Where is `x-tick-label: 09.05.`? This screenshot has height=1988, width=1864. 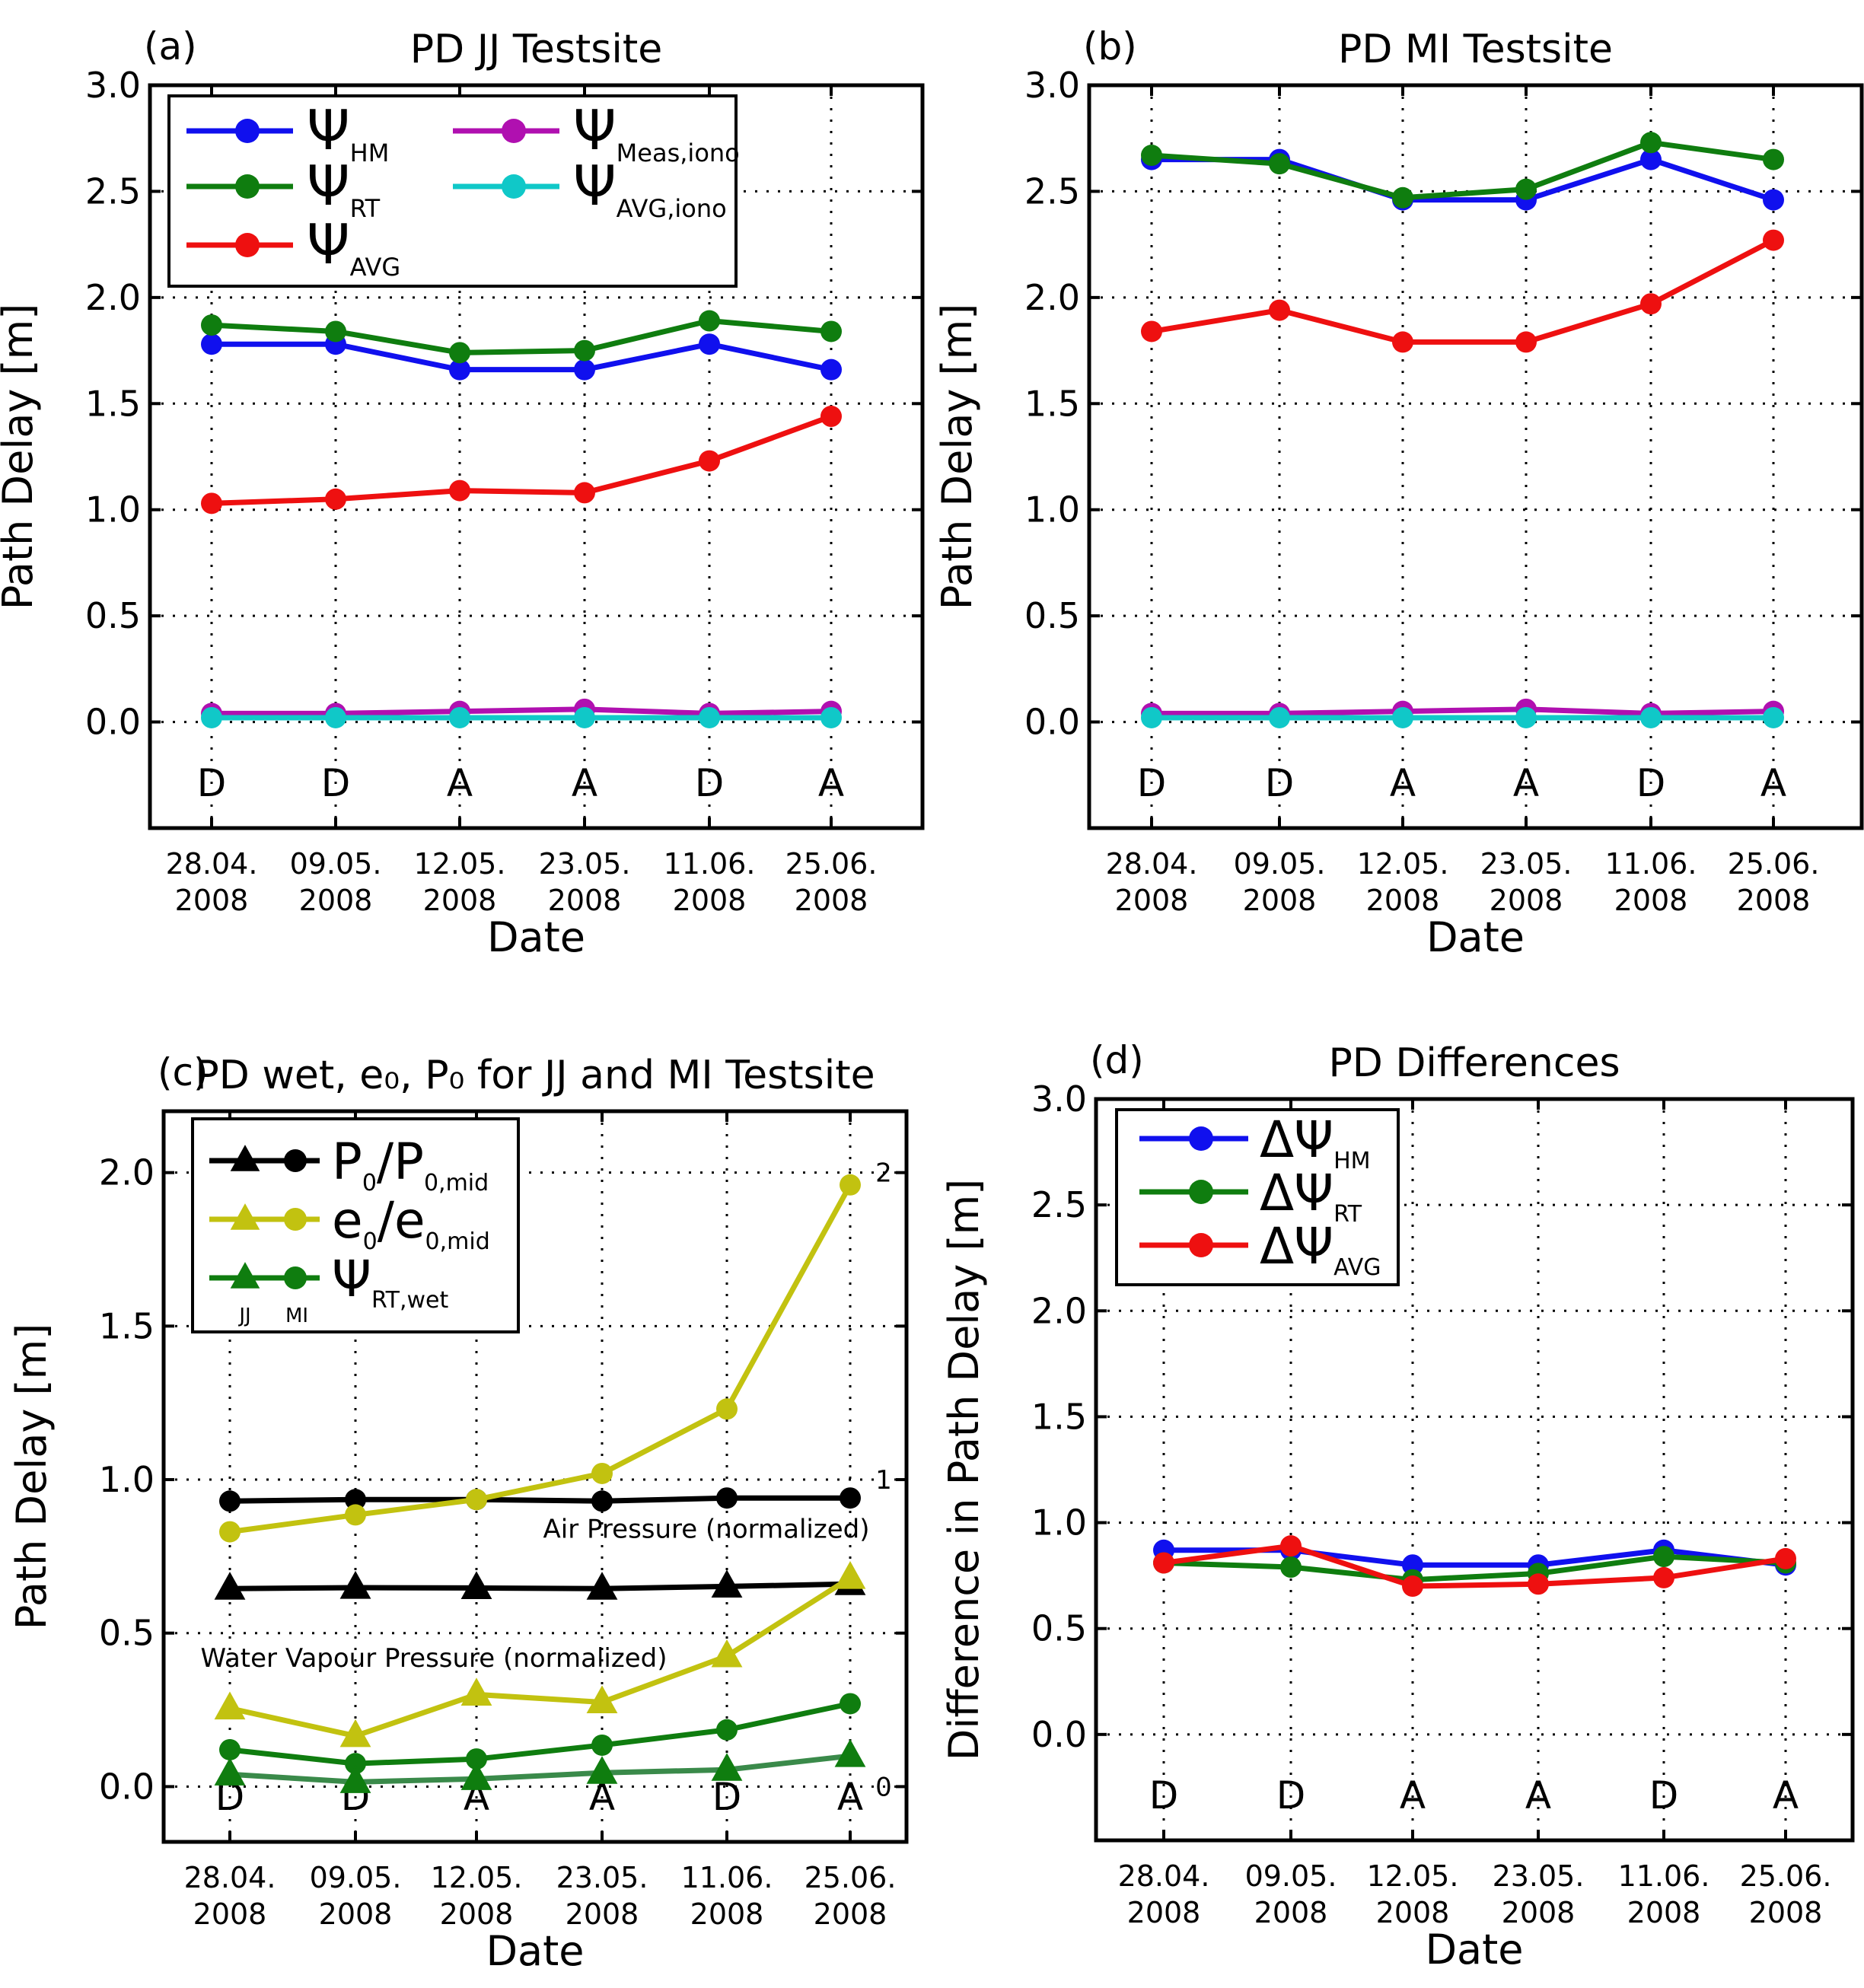
x-tick-label: 09.05. is located at coordinates (336, 864).